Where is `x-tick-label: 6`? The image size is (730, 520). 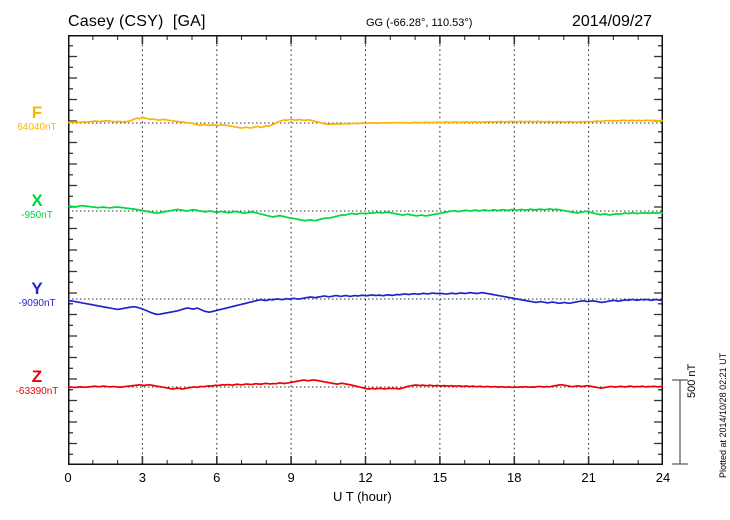
x-tick-label: 6 is located at coordinates (217, 477).